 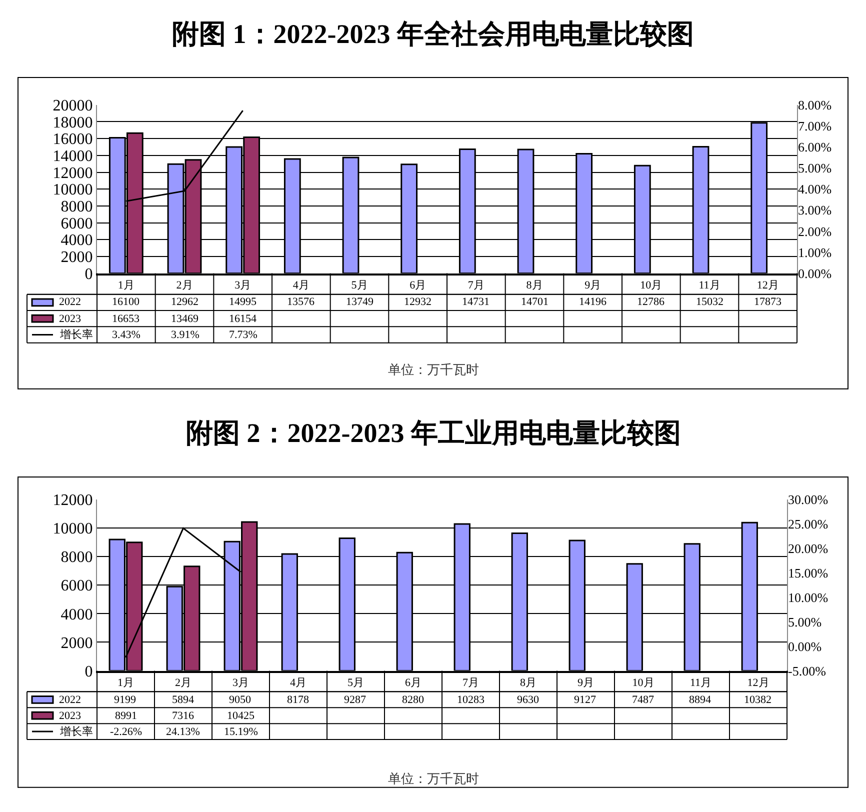 What do you see at coordinates (183, 700) in the screenshot?
I see `data-label: 5894` at bounding box center [183, 700].